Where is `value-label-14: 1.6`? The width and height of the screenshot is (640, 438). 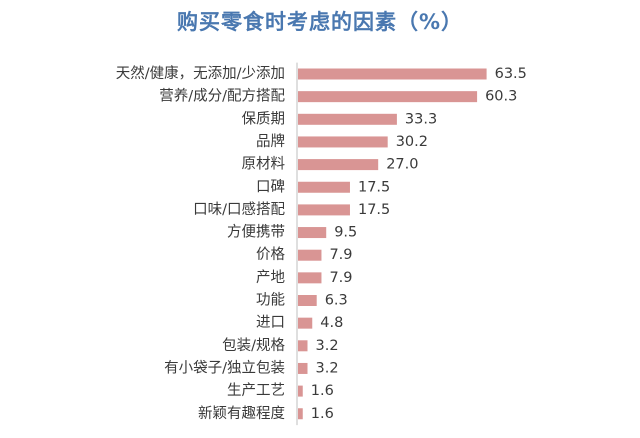
value-label-14: 1.6 is located at coordinates (322, 391).